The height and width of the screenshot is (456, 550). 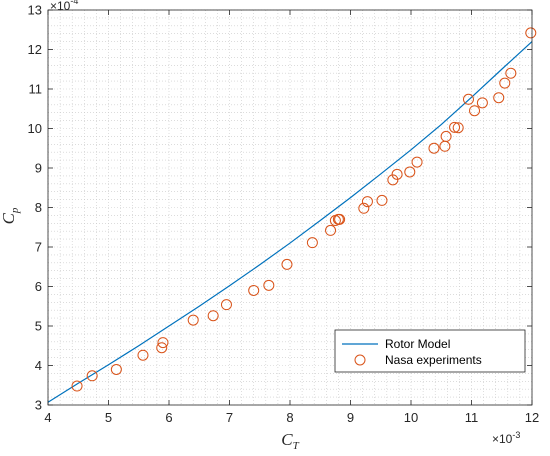 I want to click on y-exponent-label: ×10-4, so click(x=64, y=6).